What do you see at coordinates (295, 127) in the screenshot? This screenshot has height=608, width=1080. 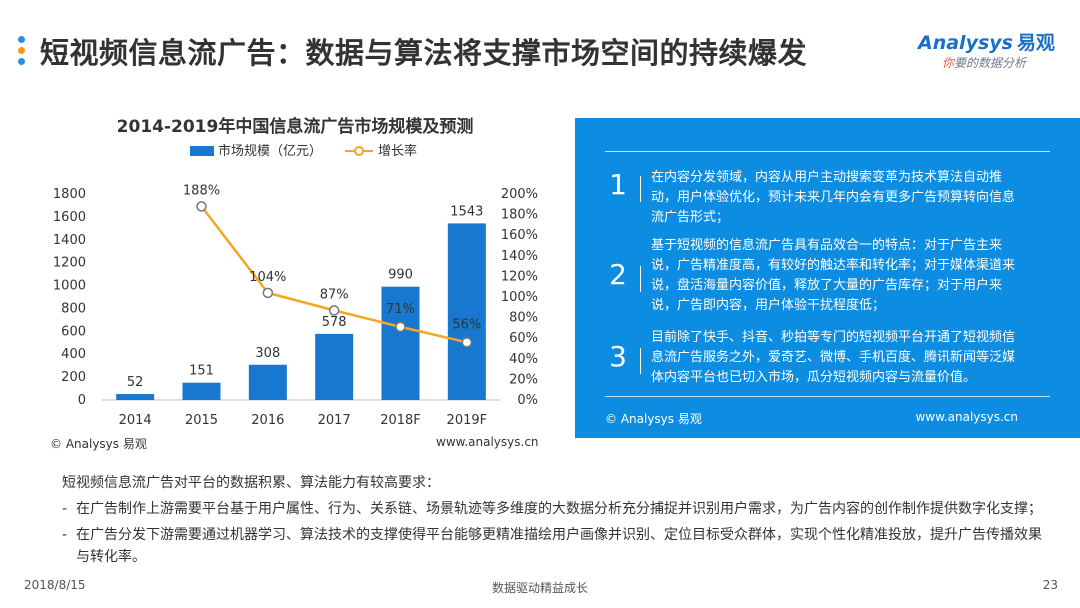 I see `chart-title: 2014-2019年中国信息流广告市场规模及预测` at bounding box center [295, 127].